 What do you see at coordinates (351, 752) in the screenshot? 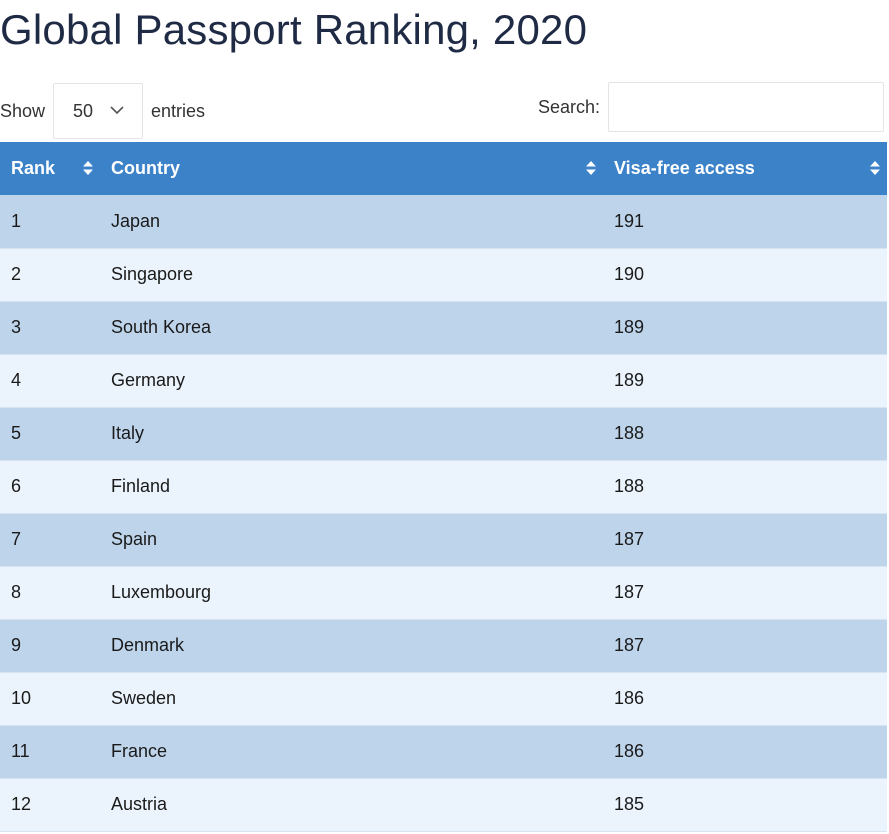
I see `country-cell: France` at bounding box center [351, 752].